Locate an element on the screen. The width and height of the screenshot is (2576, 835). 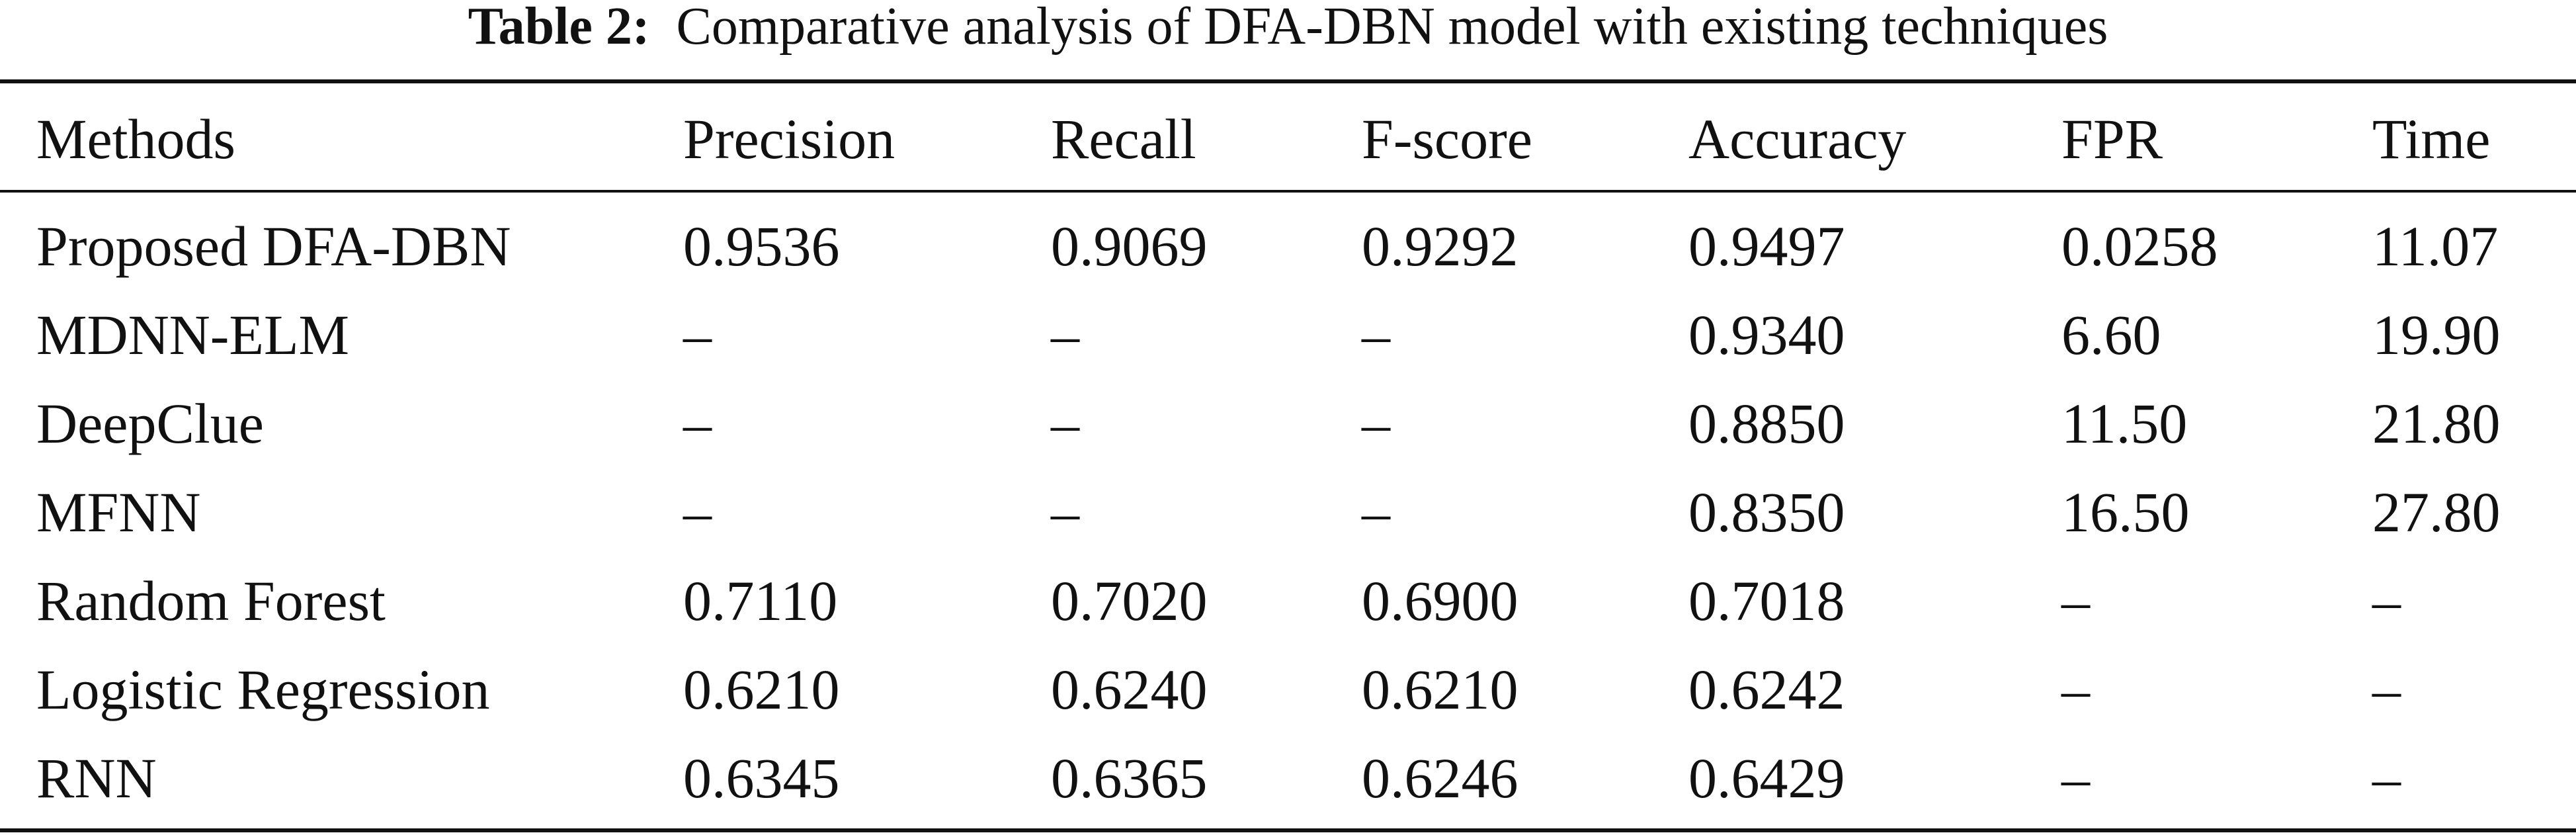
table-row: RNN 0.6345 0.6365 0.6246 0.6429 – – is located at coordinates (1288, 778).